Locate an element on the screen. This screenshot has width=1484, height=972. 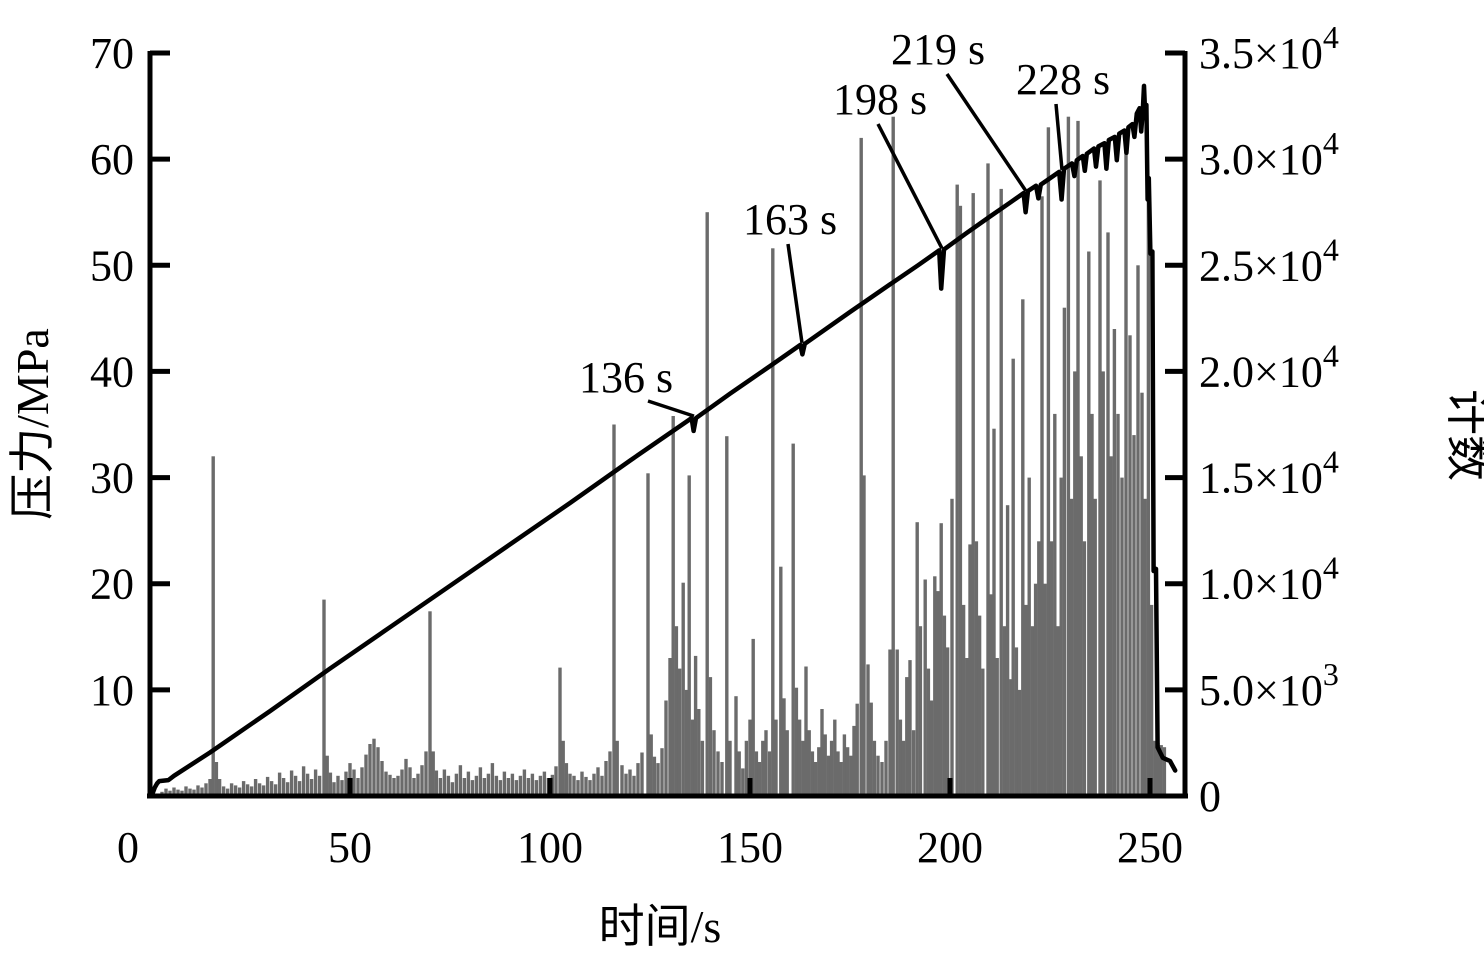
annotation-leader-line is located at coordinates (671, 408).